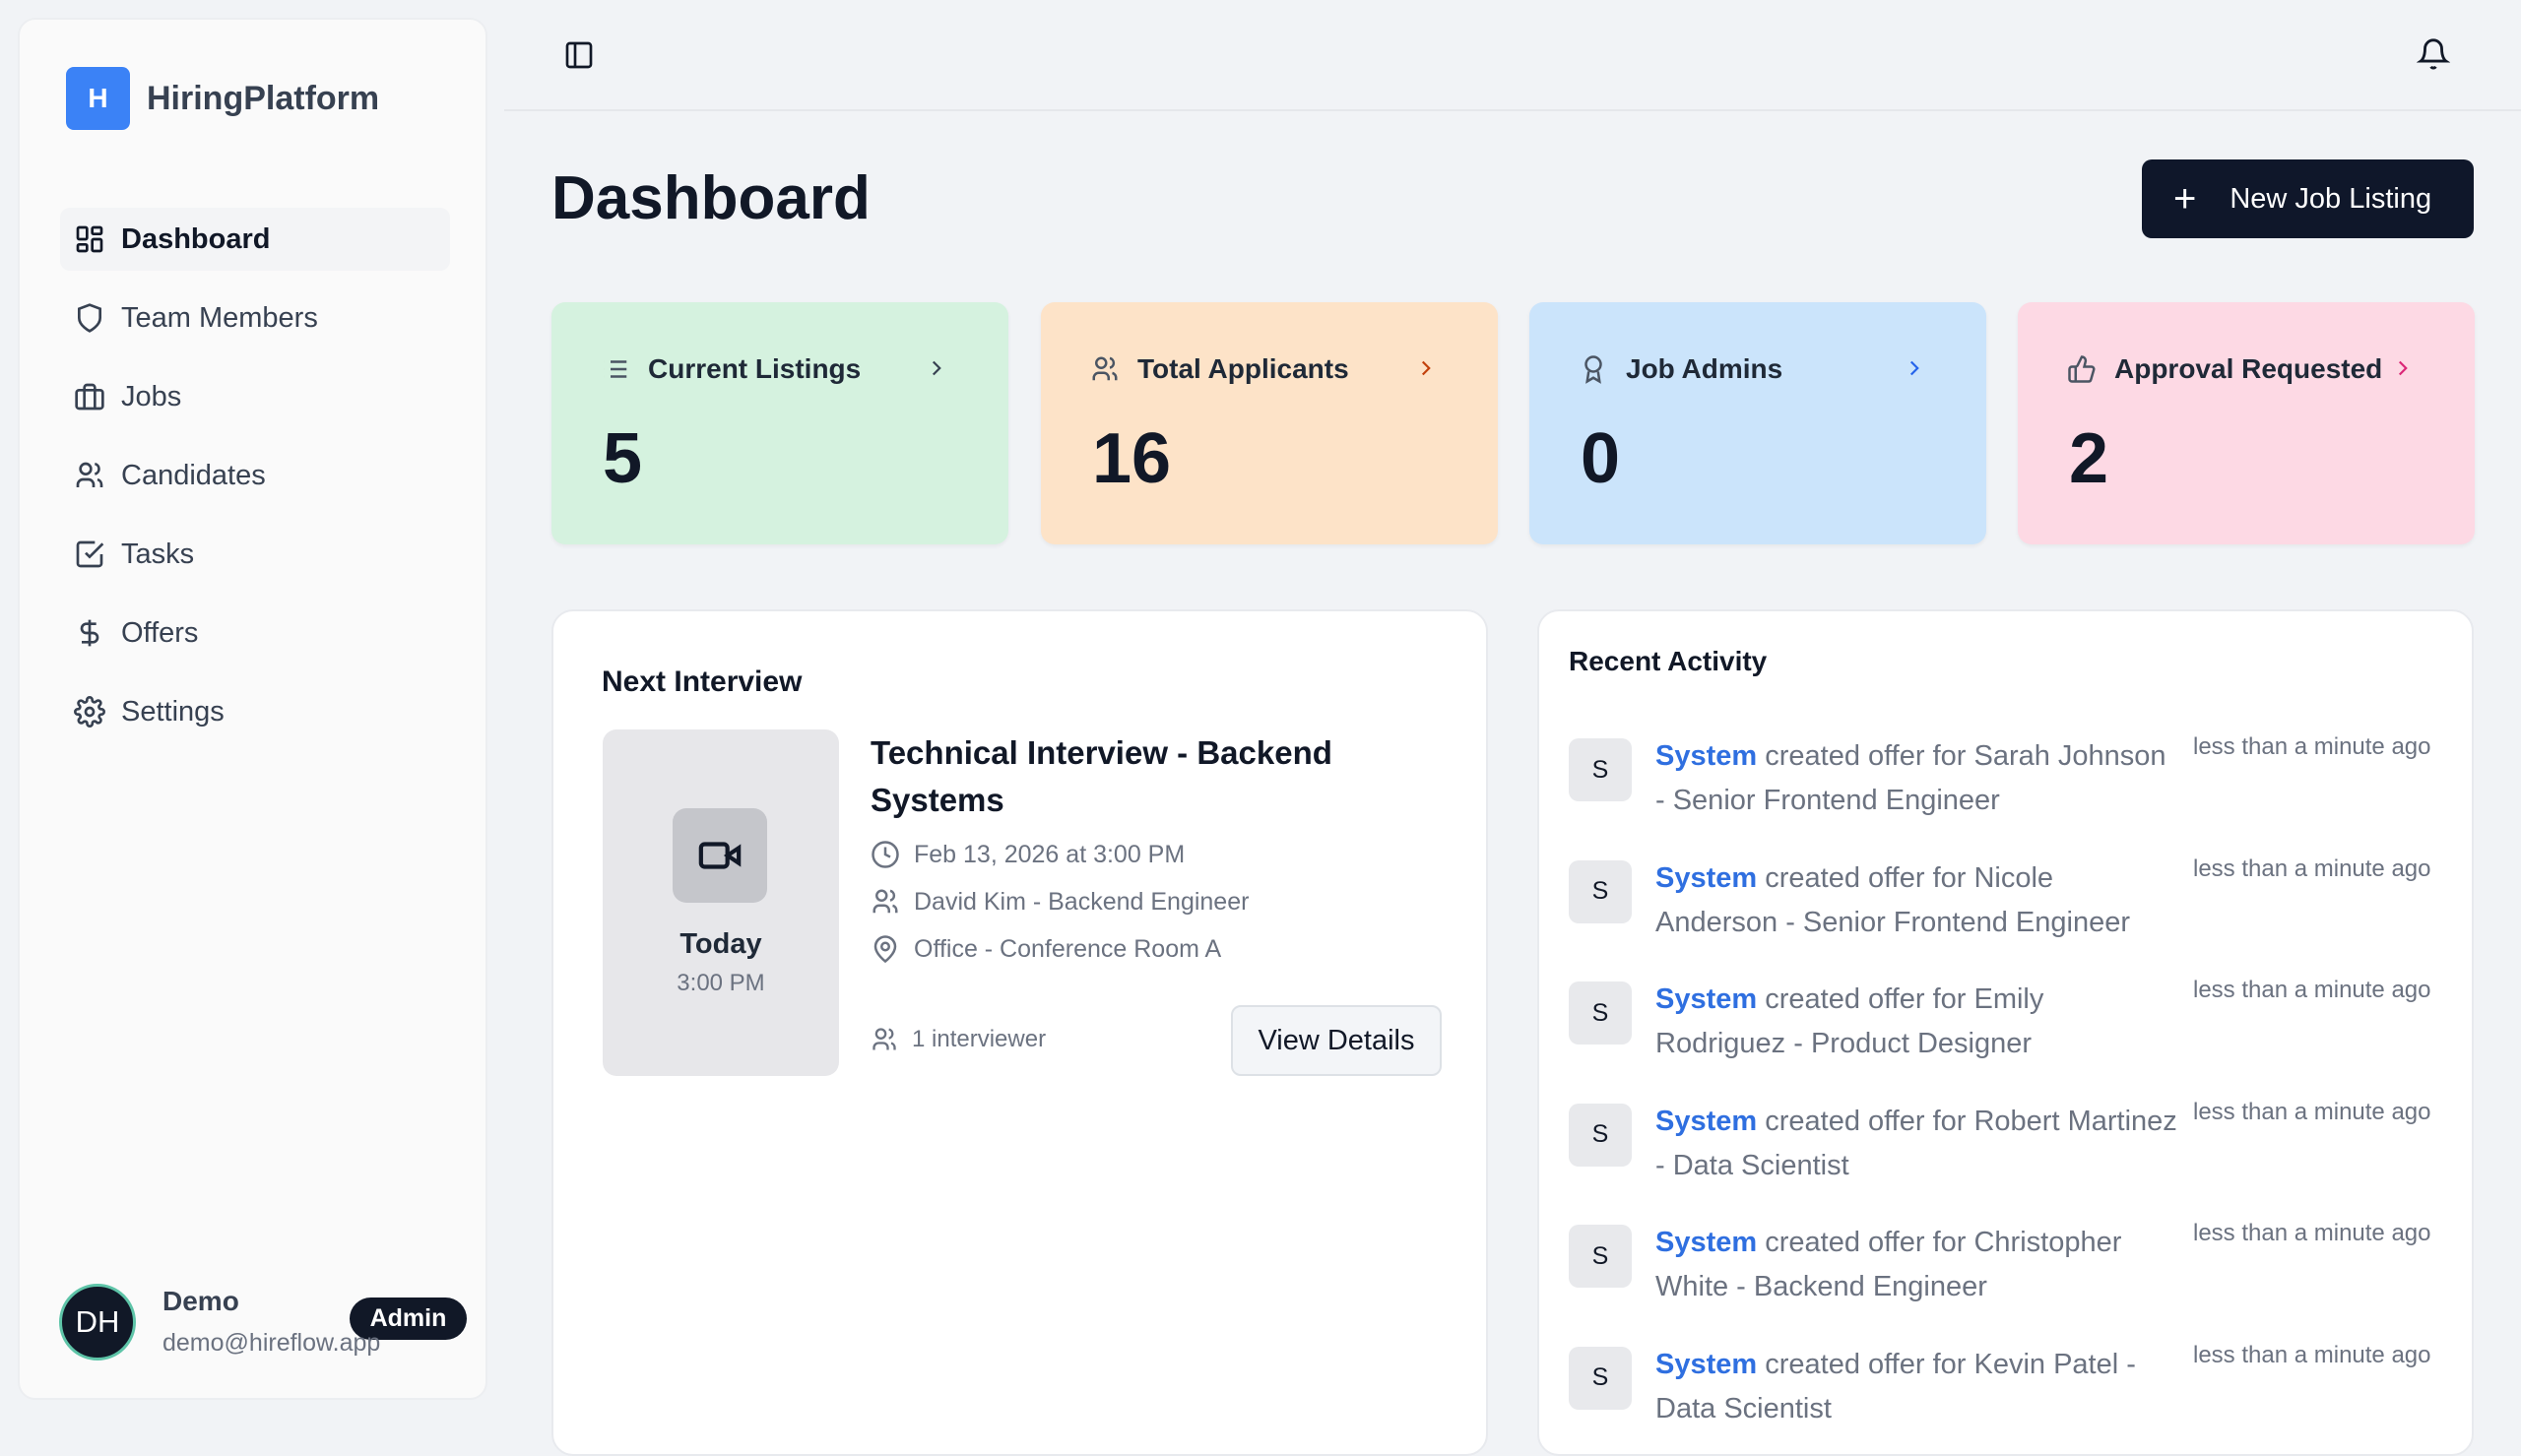  I want to click on map-pin-icon, so click(885, 949).